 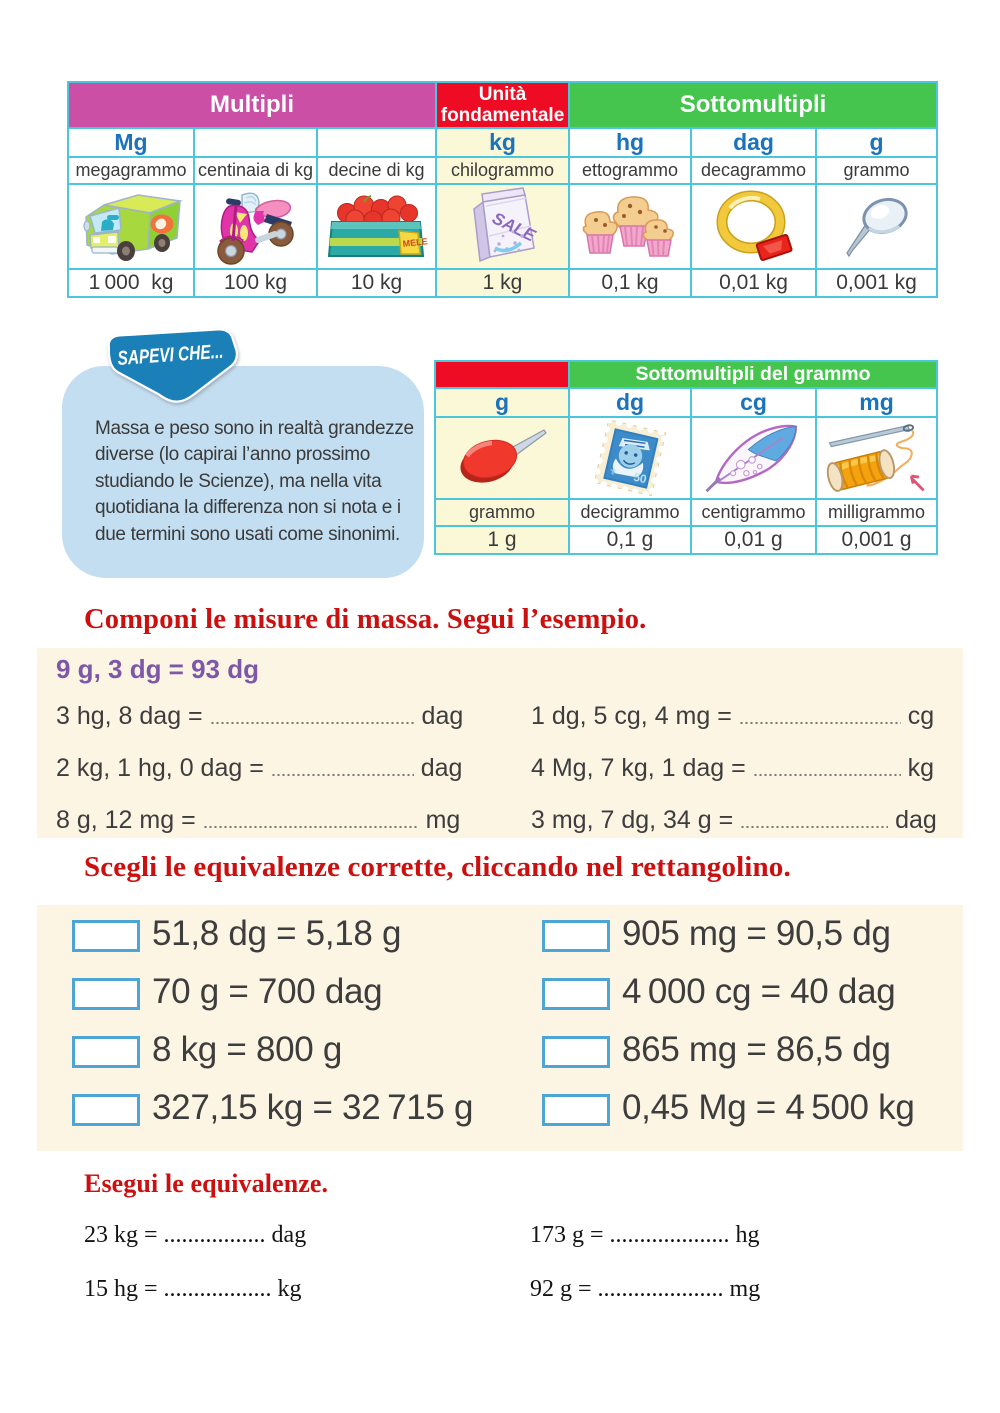 I want to click on svg-text: 50, so click(x=640, y=479).